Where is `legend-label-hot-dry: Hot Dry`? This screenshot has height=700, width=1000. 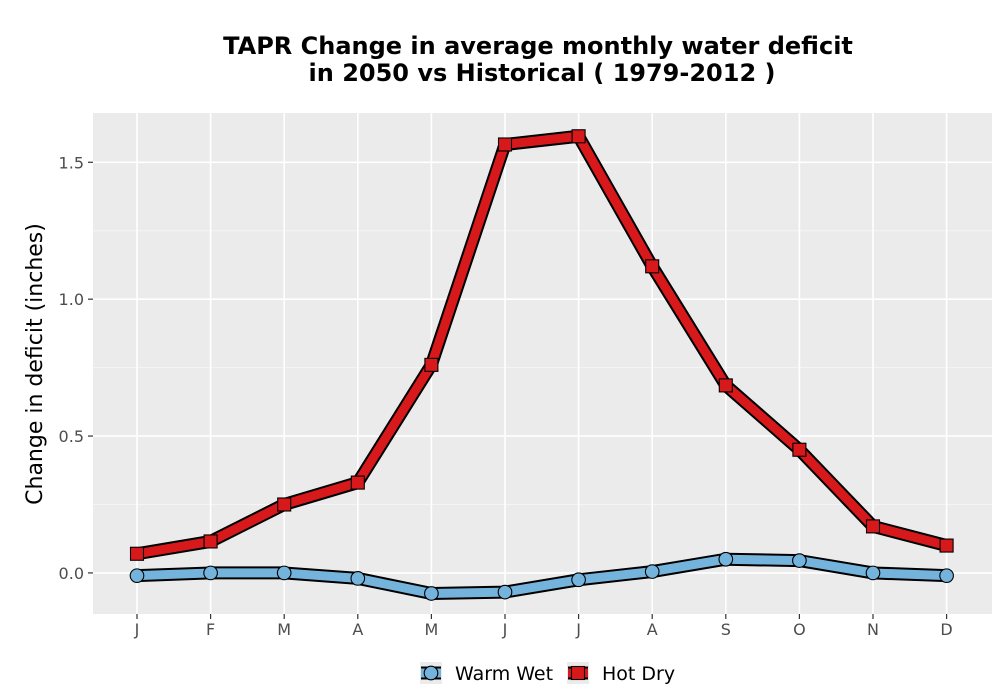 legend-label-hot-dry: Hot Dry is located at coordinates (638, 674).